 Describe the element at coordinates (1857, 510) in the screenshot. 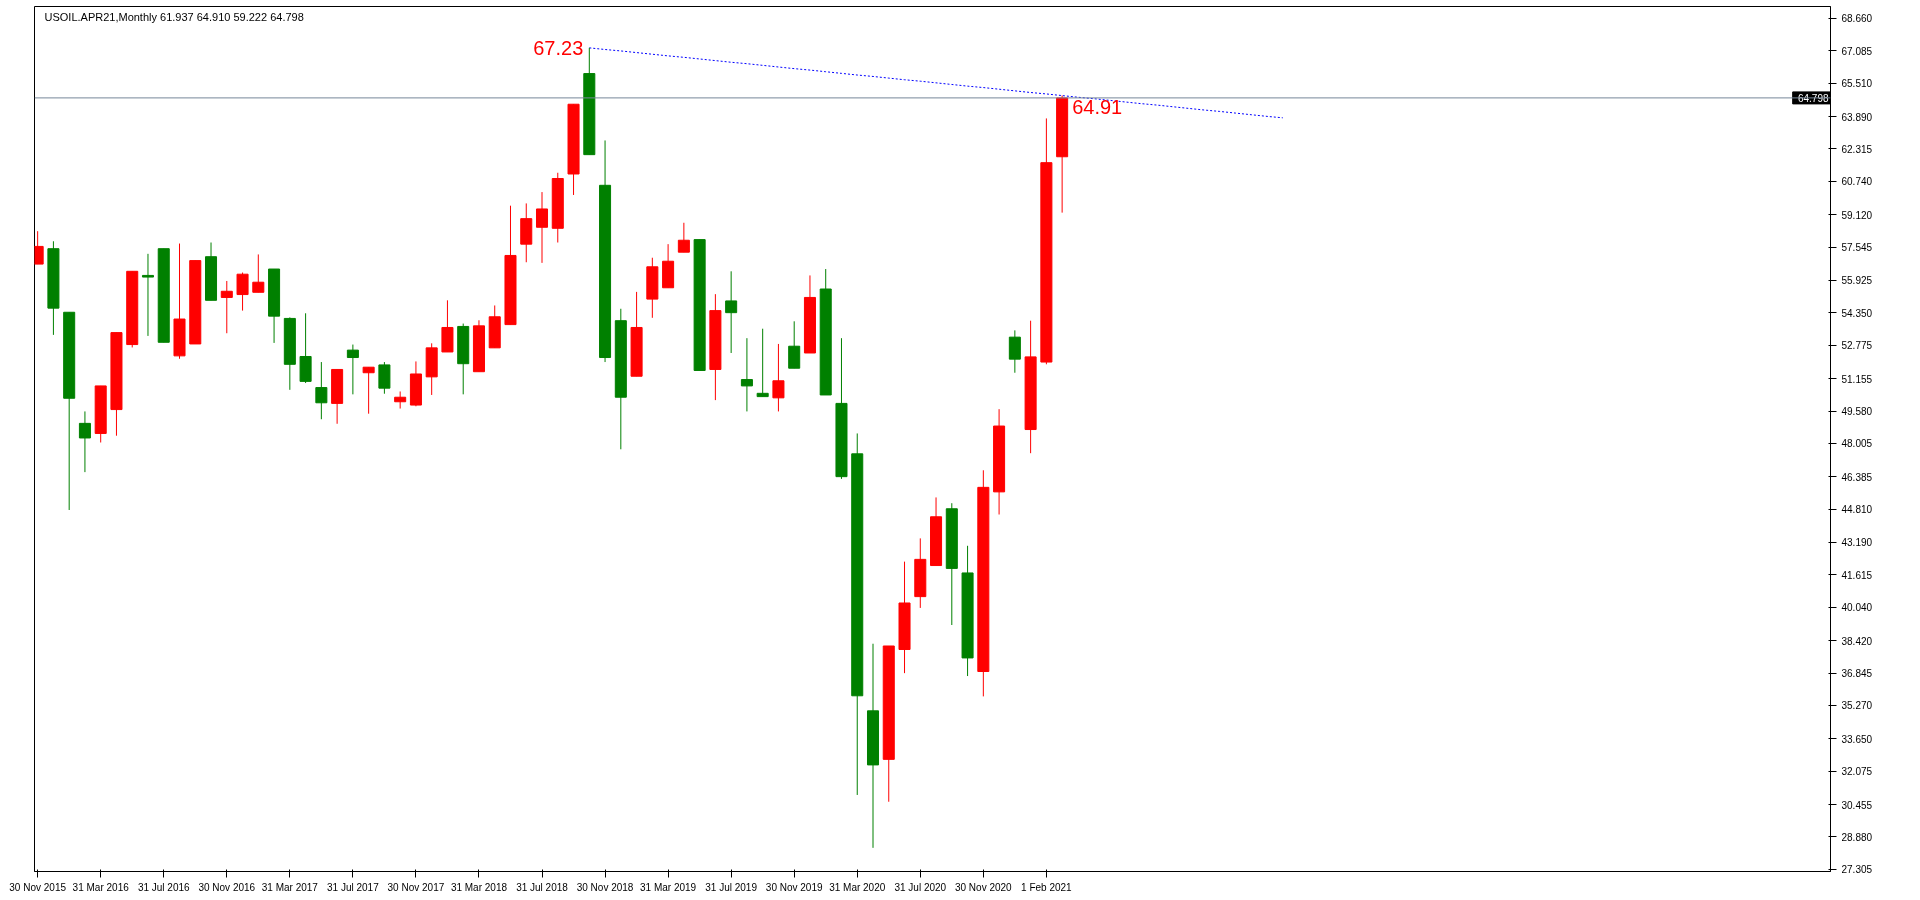

I see `y-tick-label: 44.810` at that location.